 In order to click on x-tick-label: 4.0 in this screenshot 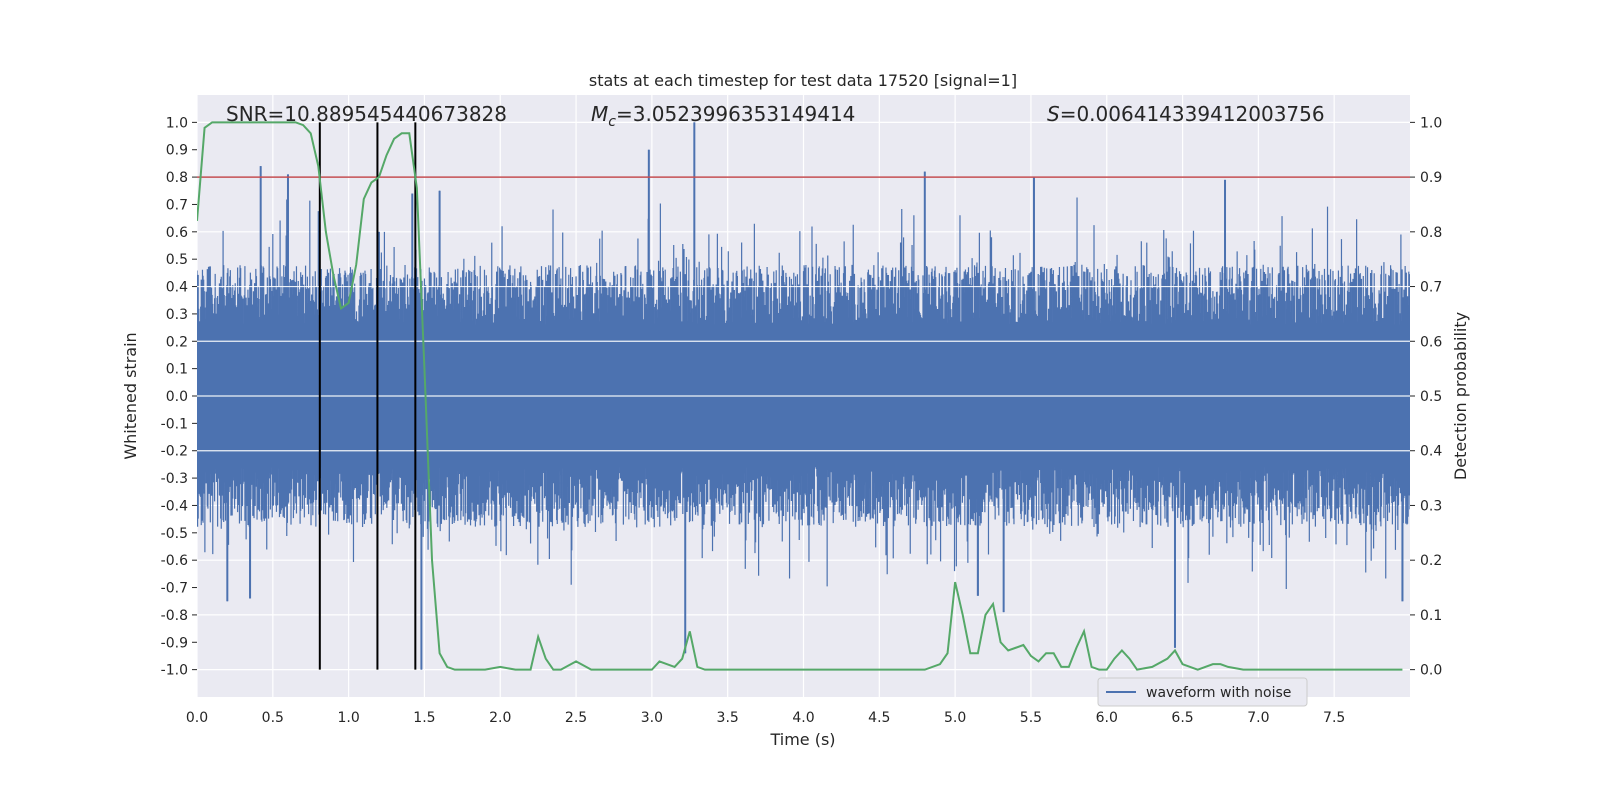, I will do `click(803, 718)`.